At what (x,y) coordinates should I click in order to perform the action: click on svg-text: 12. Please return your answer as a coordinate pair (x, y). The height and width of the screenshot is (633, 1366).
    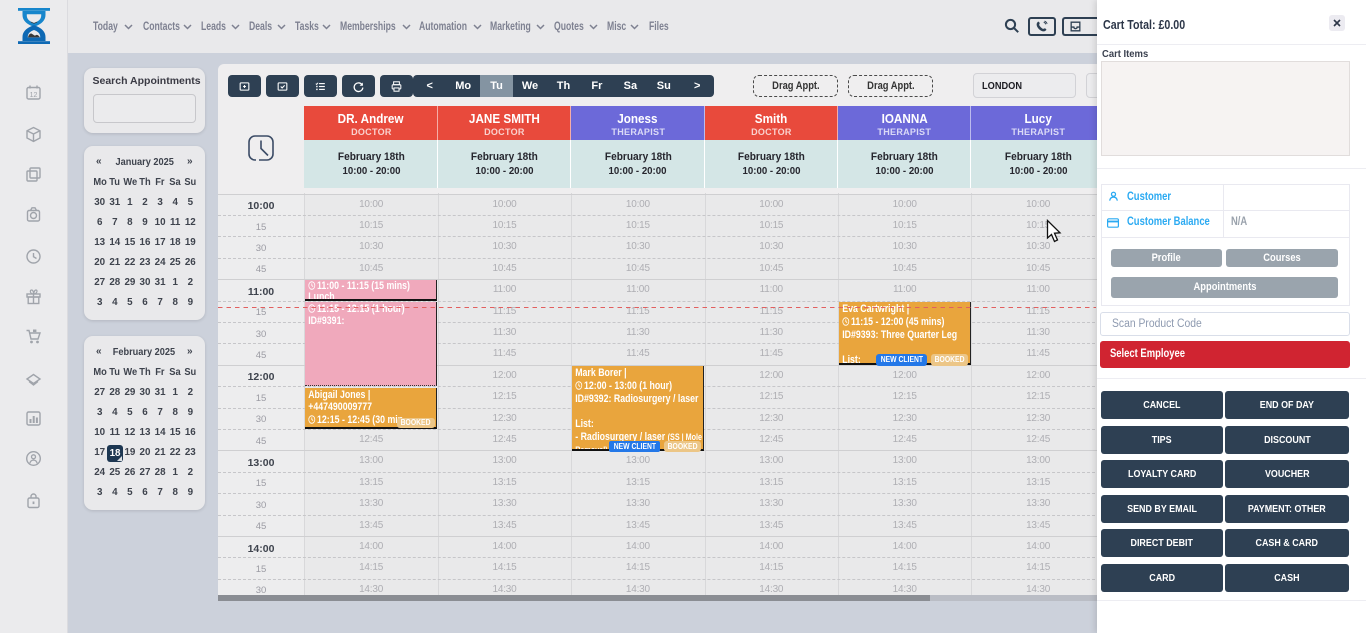
    Looking at the image, I should click on (34, 95).